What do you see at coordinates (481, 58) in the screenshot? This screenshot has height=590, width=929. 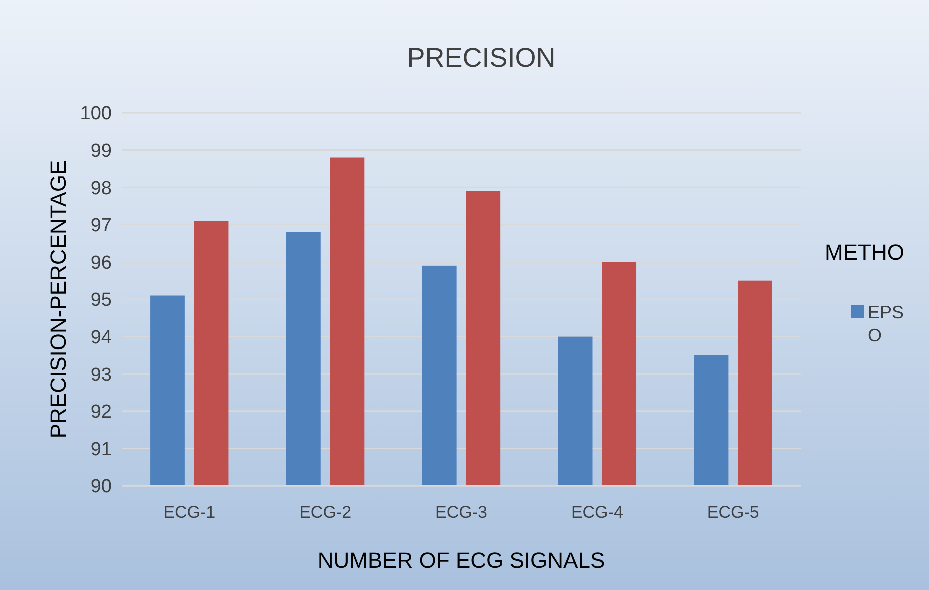 I see `chart-title: PRECISION` at bounding box center [481, 58].